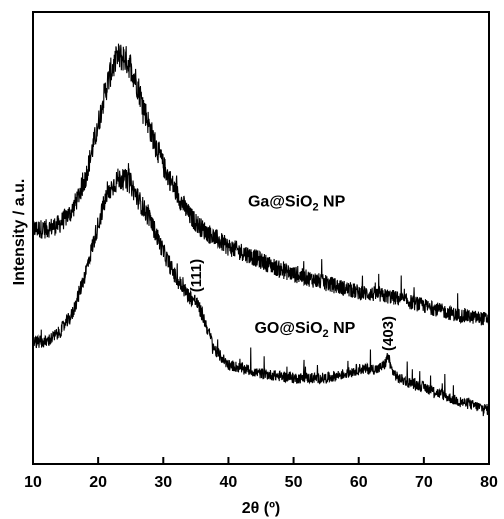 The height and width of the screenshot is (519, 504). I want to click on series-label-1: Ga@SiO2 NP, so click(297, 203).